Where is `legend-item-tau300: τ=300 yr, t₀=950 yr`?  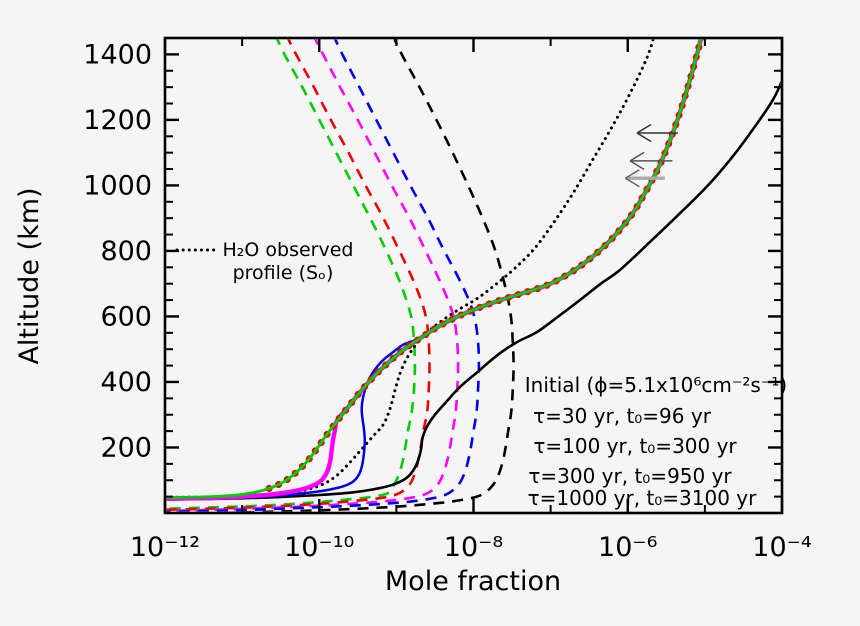
legend-item-tau300: τ=300 yr, t₀=950 yr is located at coordinates (630, 476).